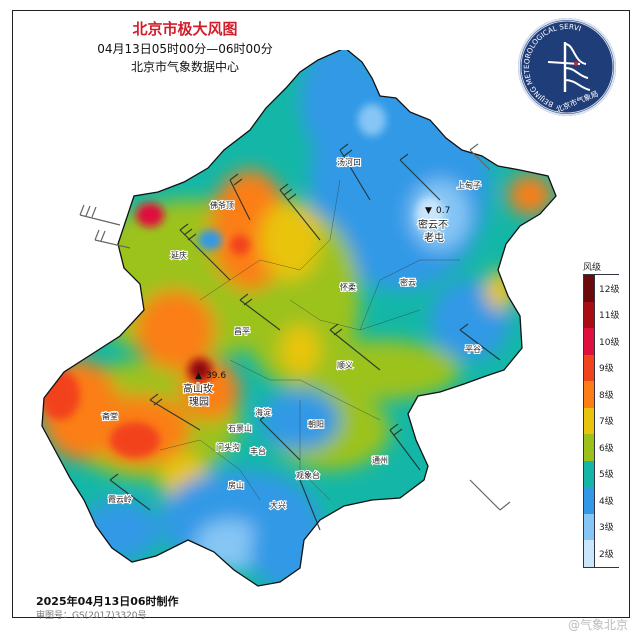 The image size is (640, 640). I want to click on legend-item: 12级, so click(601, 288).